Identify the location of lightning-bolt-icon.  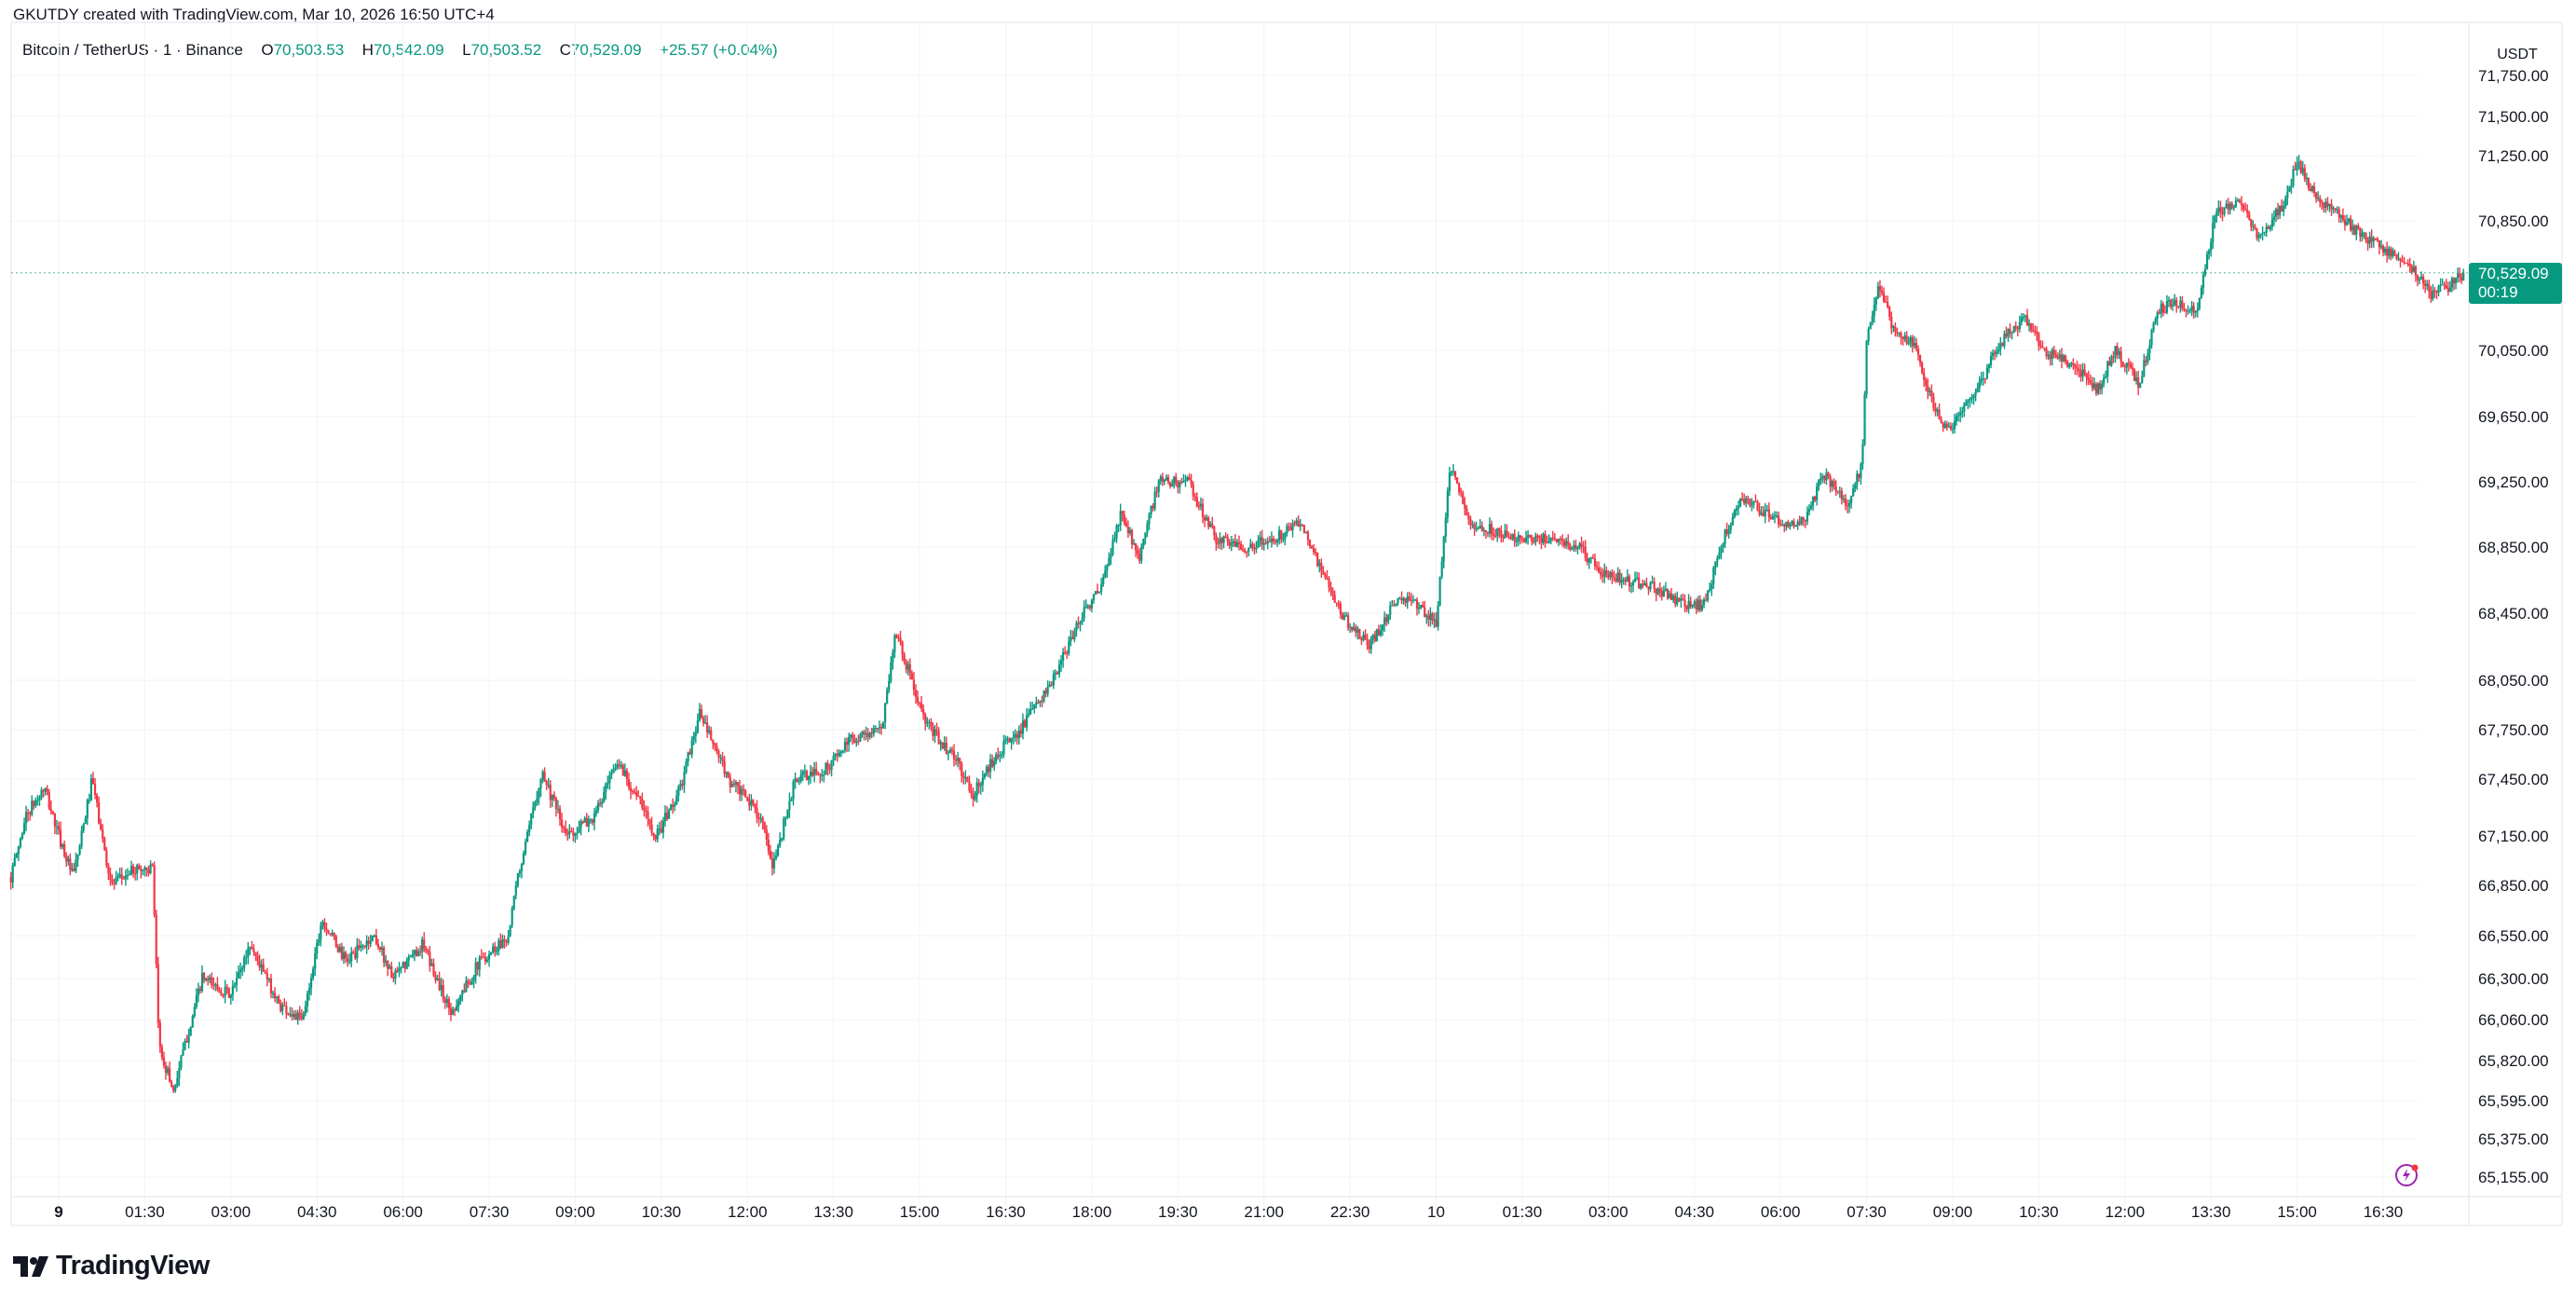
(2406, 1175).